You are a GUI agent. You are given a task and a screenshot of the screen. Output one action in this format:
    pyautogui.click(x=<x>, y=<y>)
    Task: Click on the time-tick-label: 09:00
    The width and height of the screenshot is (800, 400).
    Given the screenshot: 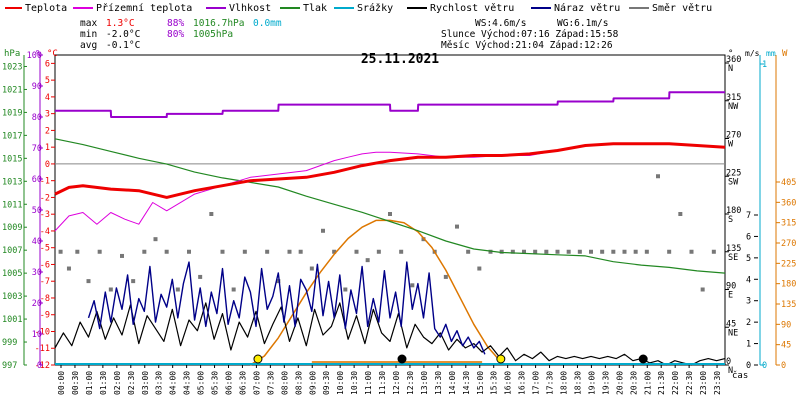 What is the action you would take?
    pyautogui.click(x=312, y=383)
    